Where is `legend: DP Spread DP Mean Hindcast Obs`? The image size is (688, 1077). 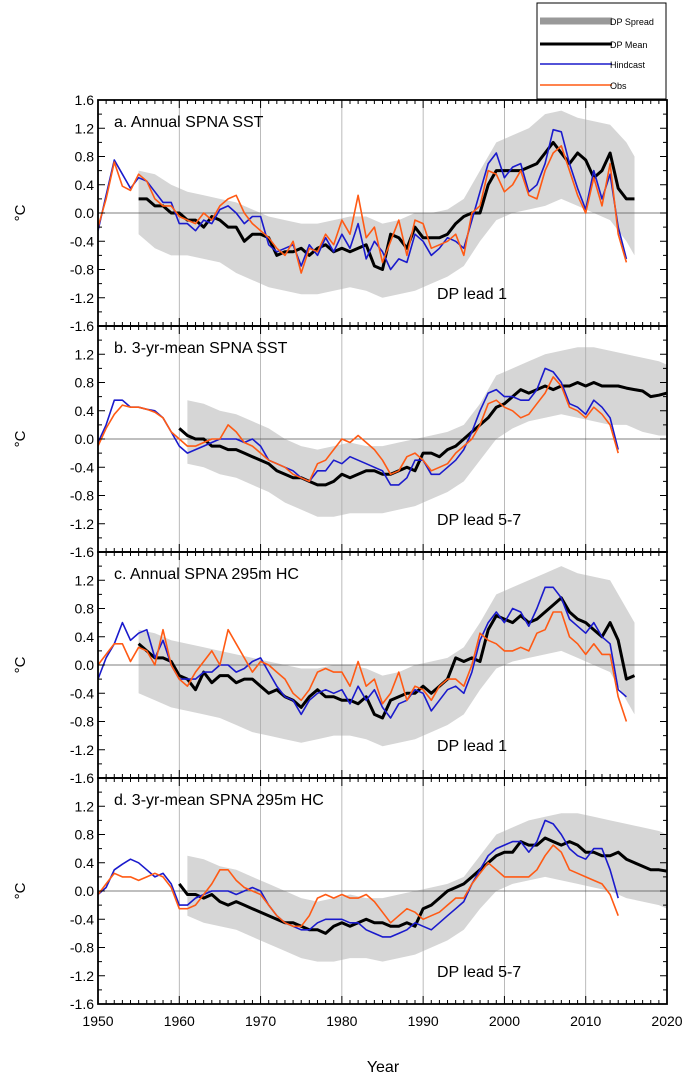
legend: DP Spread DP Mean Hindcast Obs is located at coordinates (601, 51).